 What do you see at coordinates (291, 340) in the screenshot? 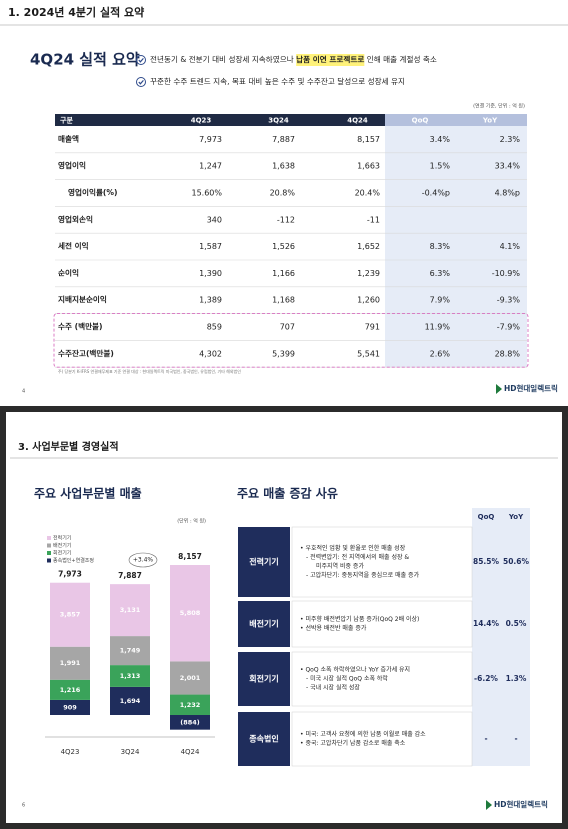
I see `order-highlight-box` at bounding box center [291, 340].